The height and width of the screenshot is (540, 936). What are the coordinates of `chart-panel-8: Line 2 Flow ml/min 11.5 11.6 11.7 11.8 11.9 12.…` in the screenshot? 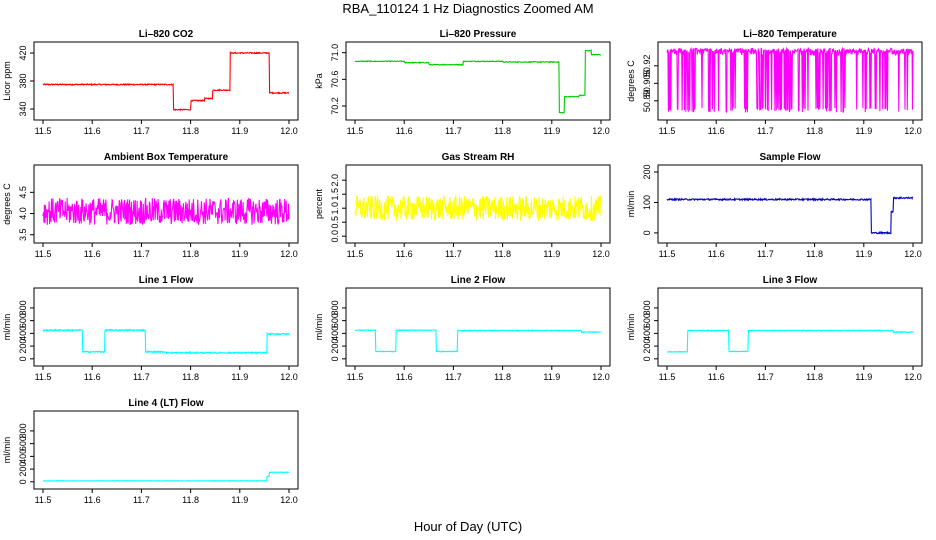 It's located at (462, 328).